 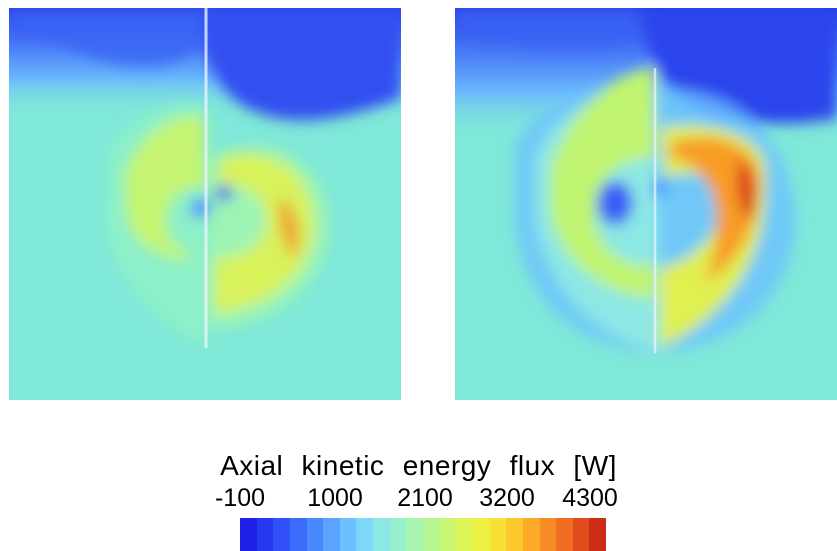 What do you see at coordinates (335, 498) in the screenshot?
I see `colorbar-tick-label: 1000` at bounding box center [335, 498].